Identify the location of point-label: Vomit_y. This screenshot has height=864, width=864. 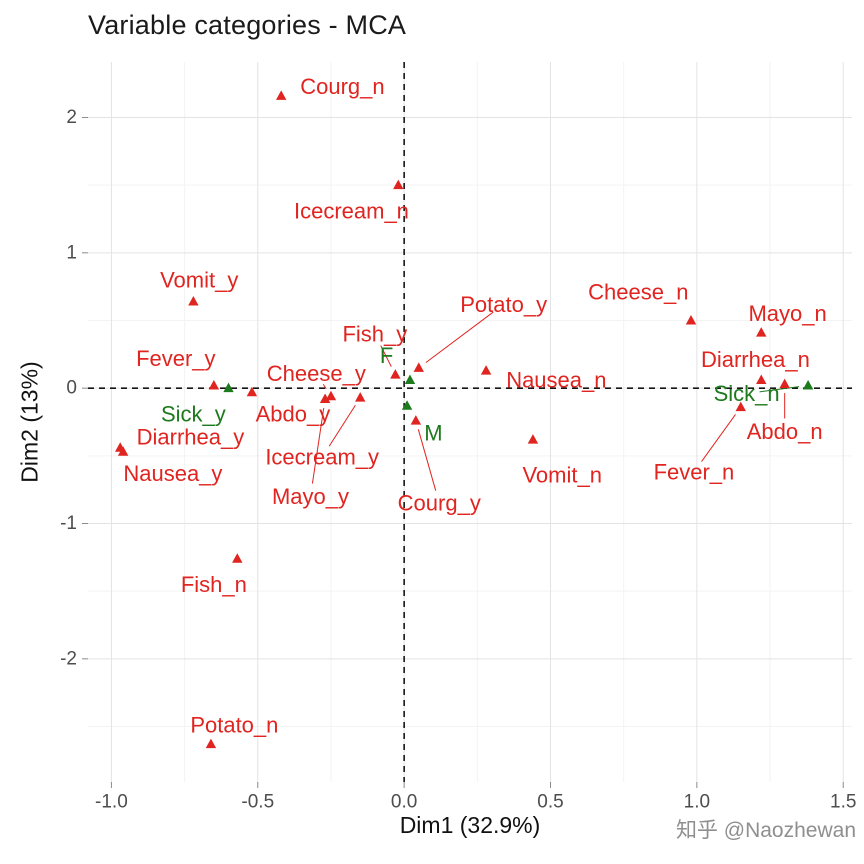
(199, 279).